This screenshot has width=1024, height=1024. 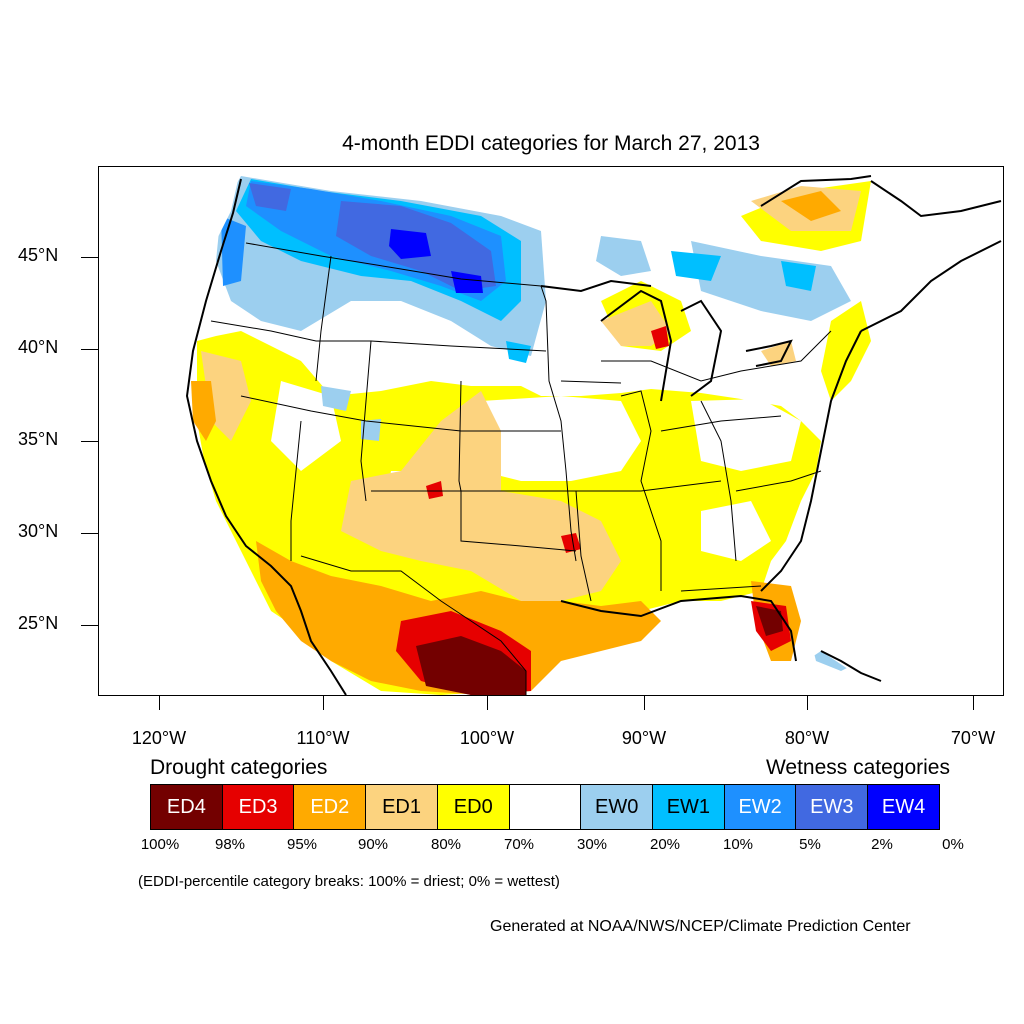 I want to click on legend-ed0: ED0, so click(x=473, y=807).